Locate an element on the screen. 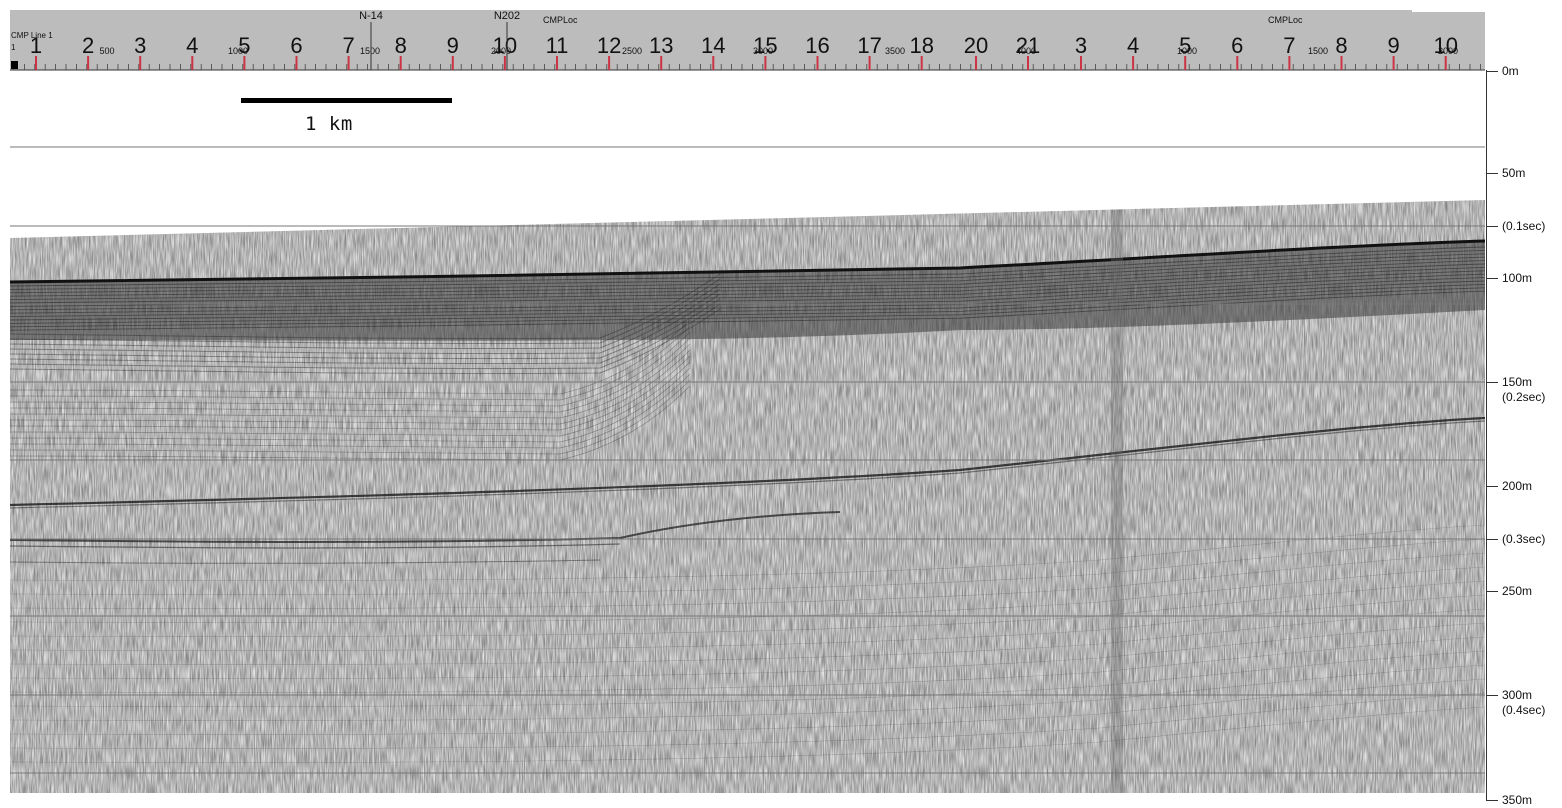 The width and height of the screenshot is (1562, 808). shotpoint-number: 9 is located at coordinates (1393, 45).